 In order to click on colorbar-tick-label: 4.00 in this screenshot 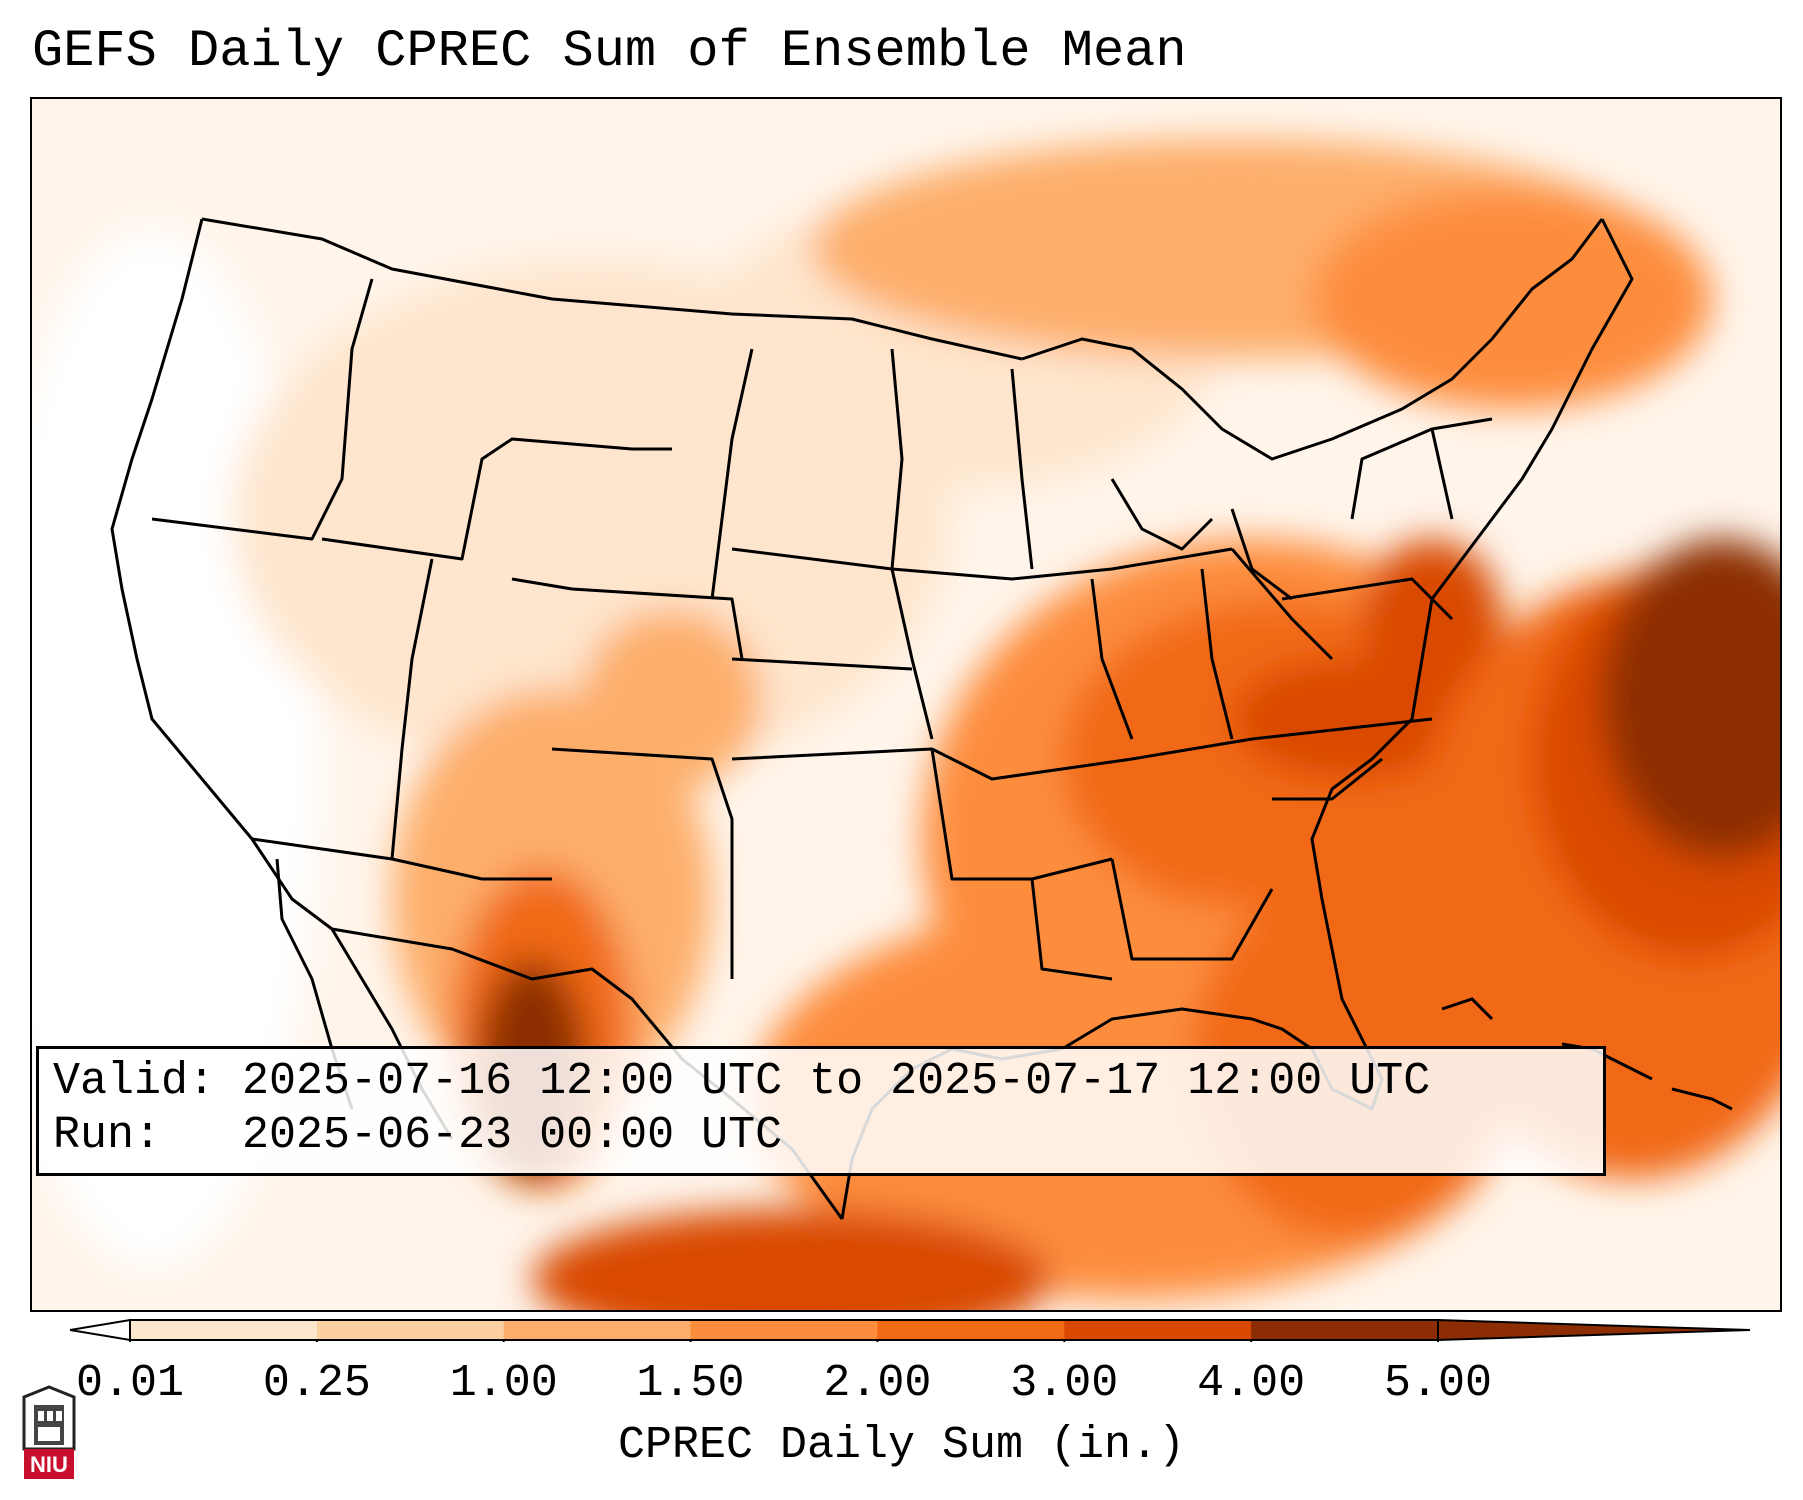, I will do `click(1251, 1383)`.